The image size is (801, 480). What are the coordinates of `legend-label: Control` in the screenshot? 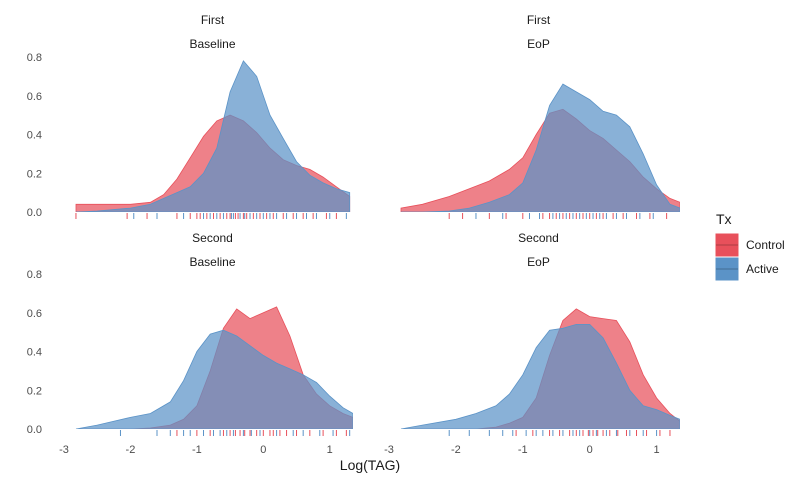 It's located at (765, 245).